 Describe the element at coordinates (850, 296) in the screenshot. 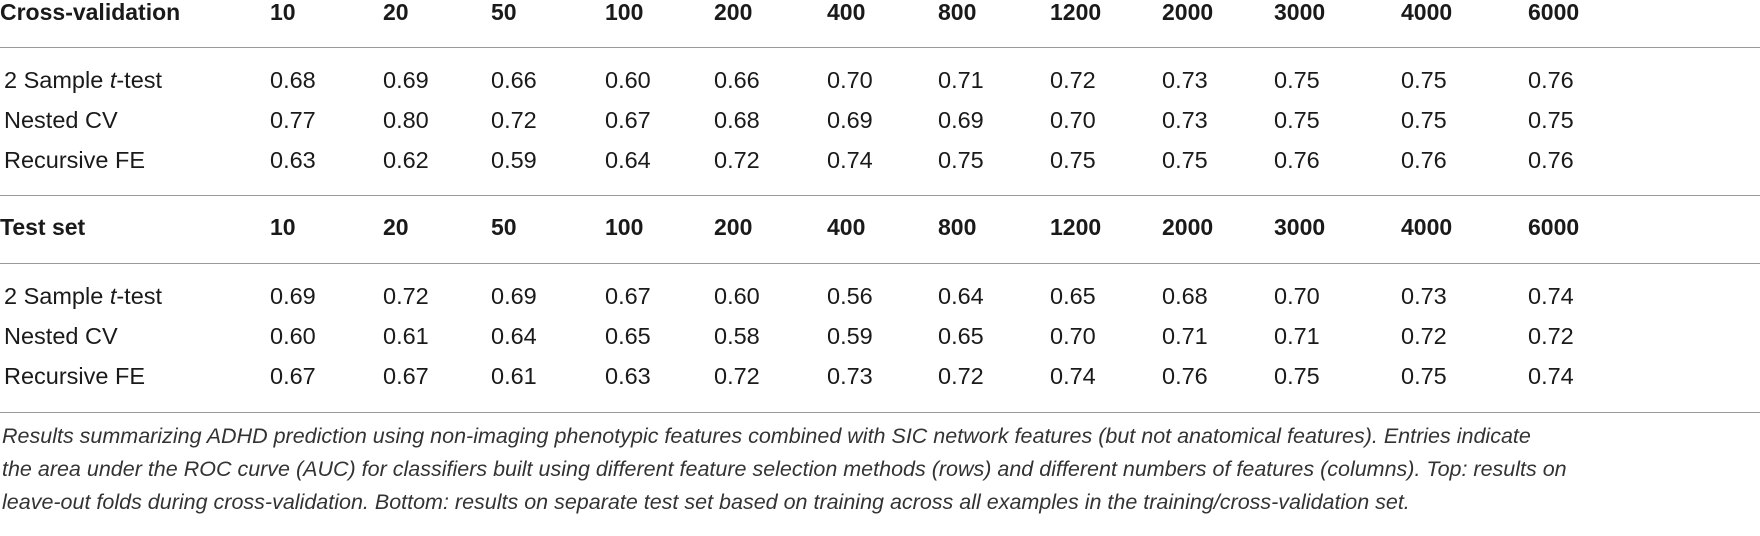

I see `table-cell: 0.56` at that location.